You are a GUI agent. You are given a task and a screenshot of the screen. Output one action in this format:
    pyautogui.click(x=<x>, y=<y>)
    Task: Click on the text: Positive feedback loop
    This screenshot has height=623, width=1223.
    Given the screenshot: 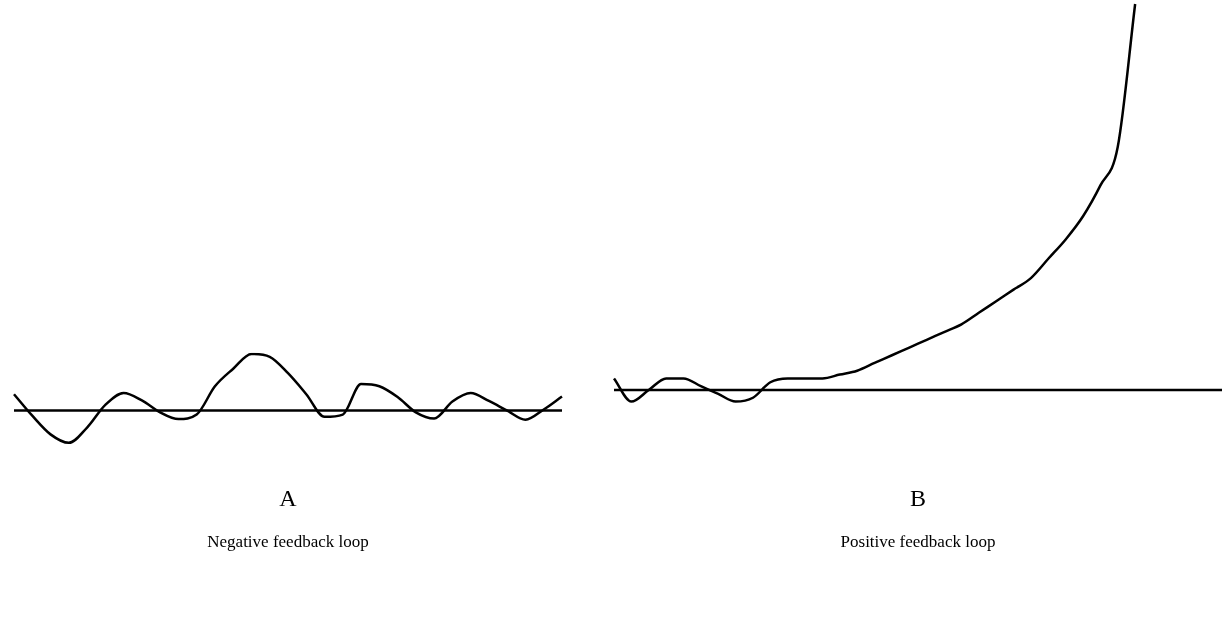 What is the action you would take?
    pyautogui.click(x=918, y=542)
    